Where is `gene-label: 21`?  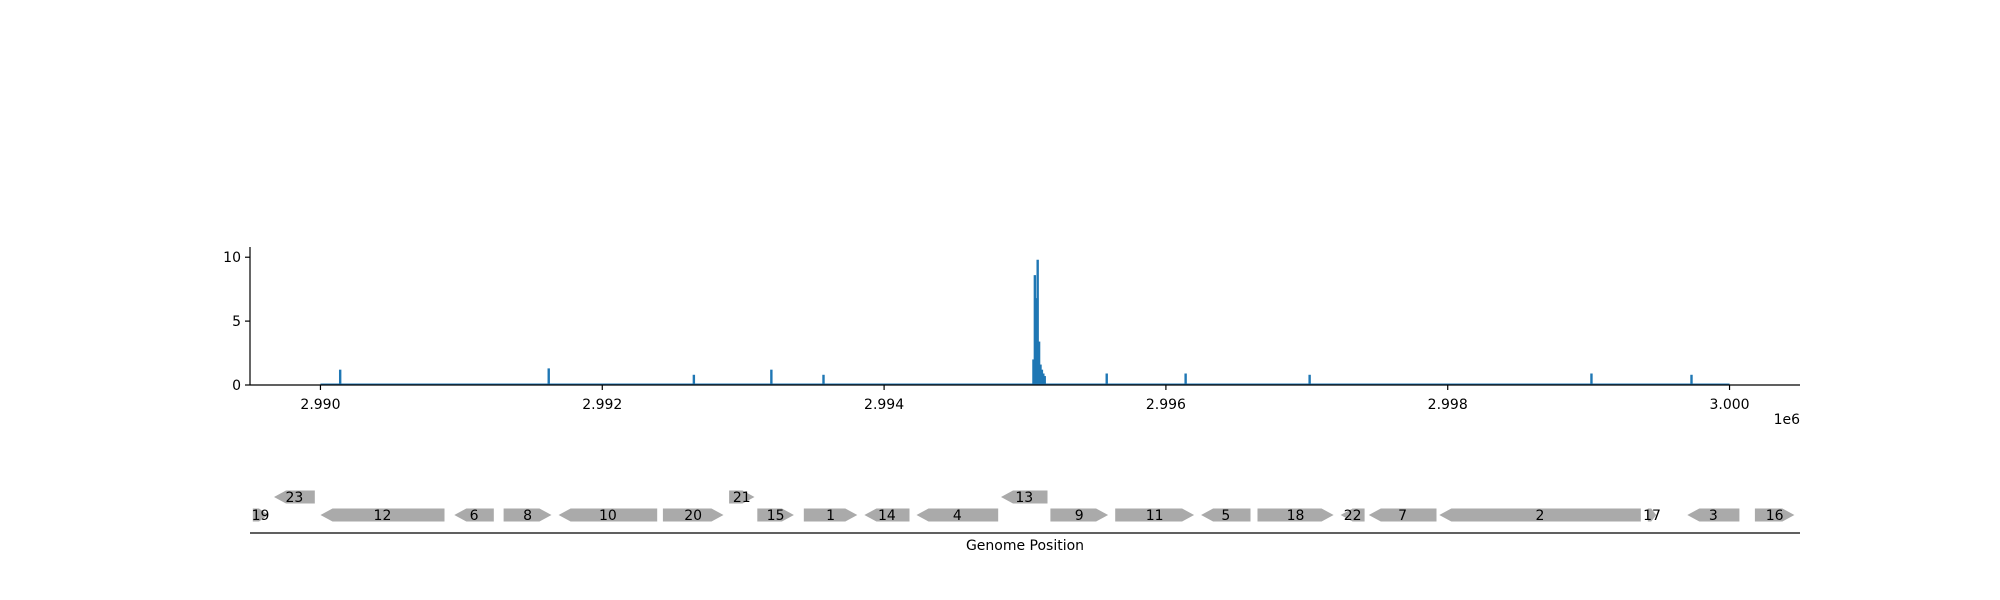
gene-label: 21 is located at coordinates (742, 498).